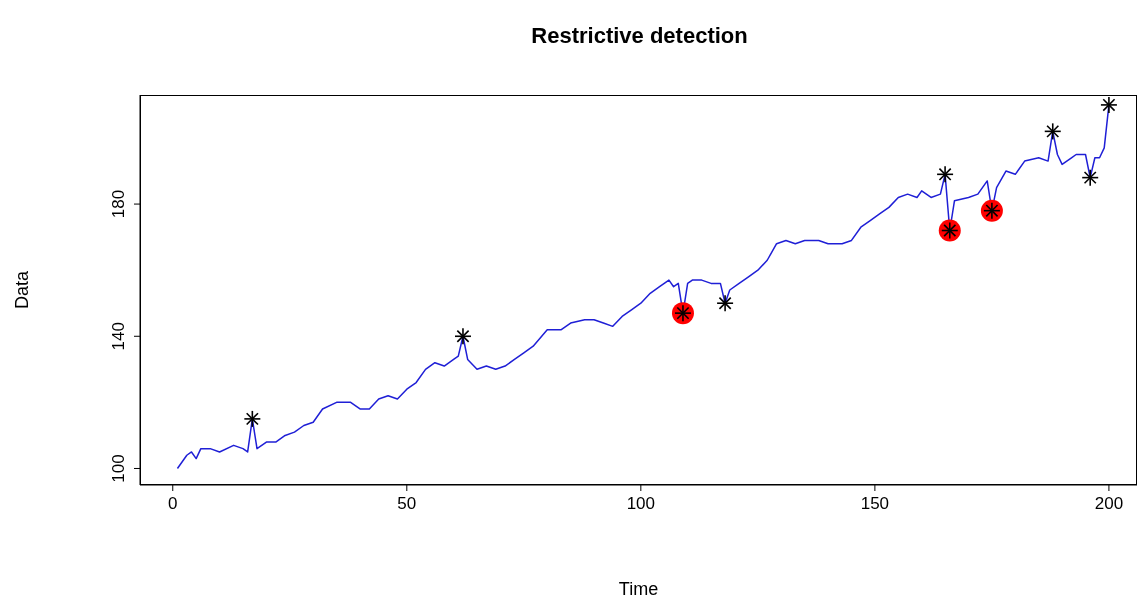 The width and height of the screenshot is (1139, 615). What do you see at coordinates (118, 204) in the screenshot?
I see `y-tick-label: 180` at bounding box center [118, 204].